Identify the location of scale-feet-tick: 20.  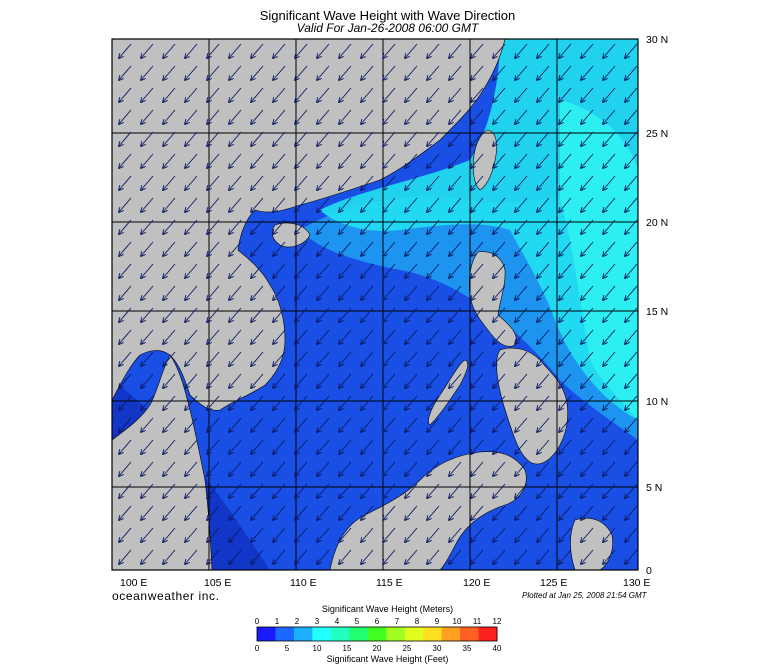
(377, 648).